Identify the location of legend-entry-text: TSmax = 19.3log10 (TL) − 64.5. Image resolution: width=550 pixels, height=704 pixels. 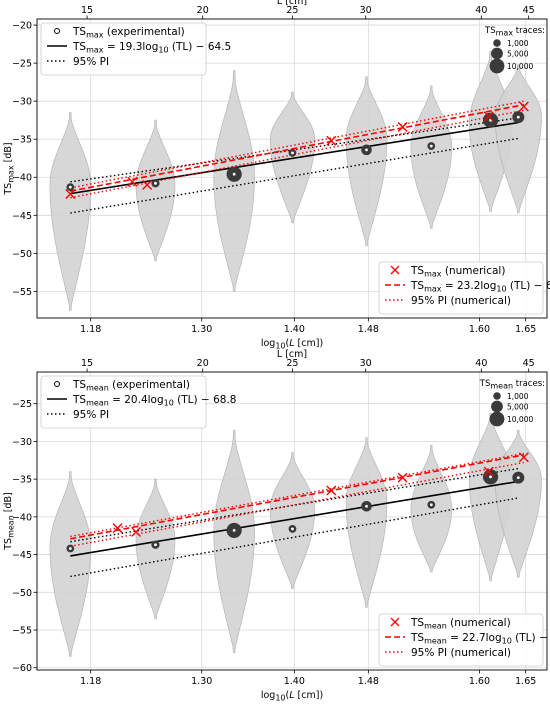
(151, 48).